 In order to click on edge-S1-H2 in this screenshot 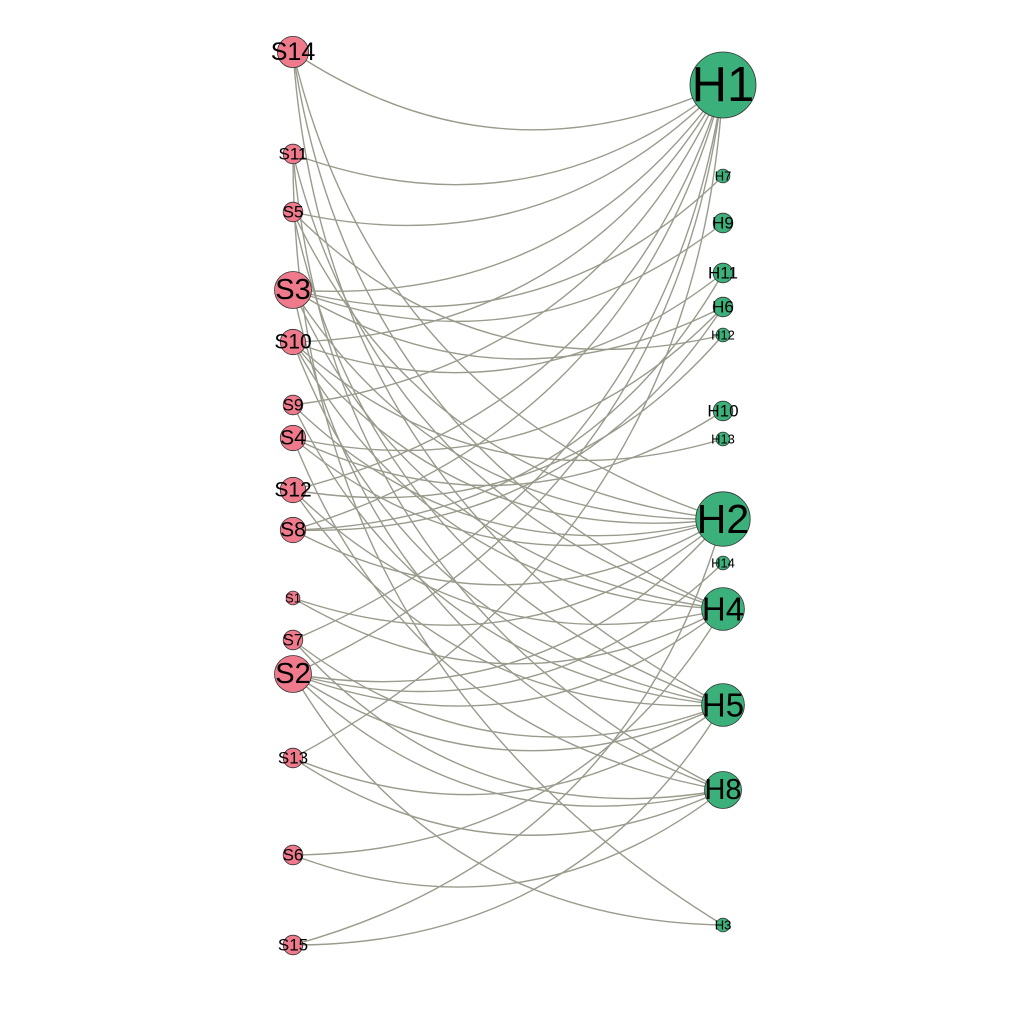, I will do `click(508, 572)`.